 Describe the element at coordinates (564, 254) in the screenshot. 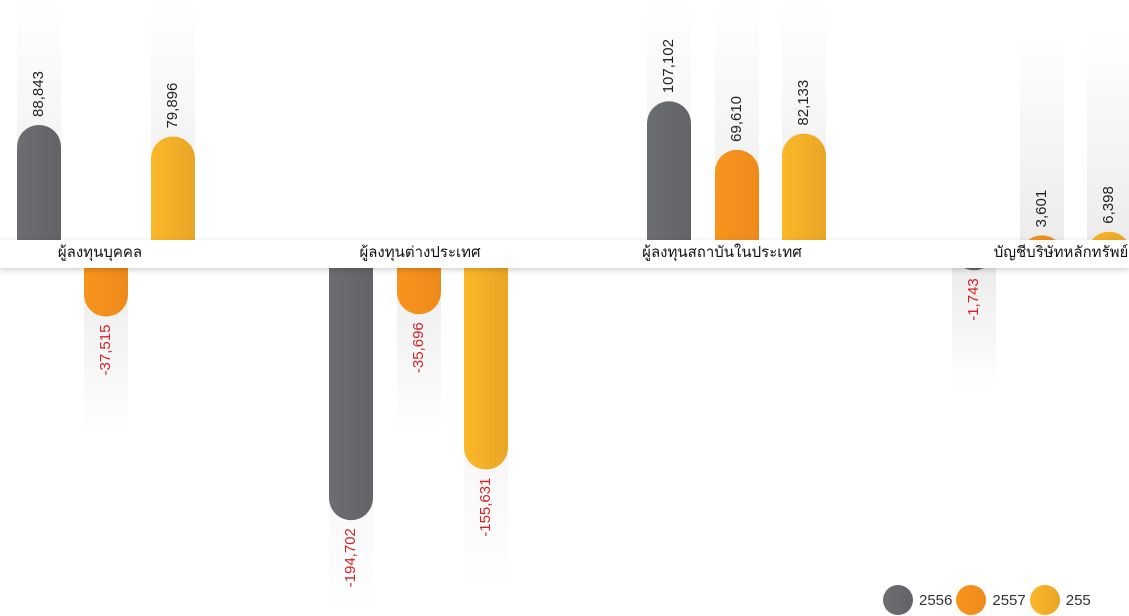

I see `baseline-band` at that location.